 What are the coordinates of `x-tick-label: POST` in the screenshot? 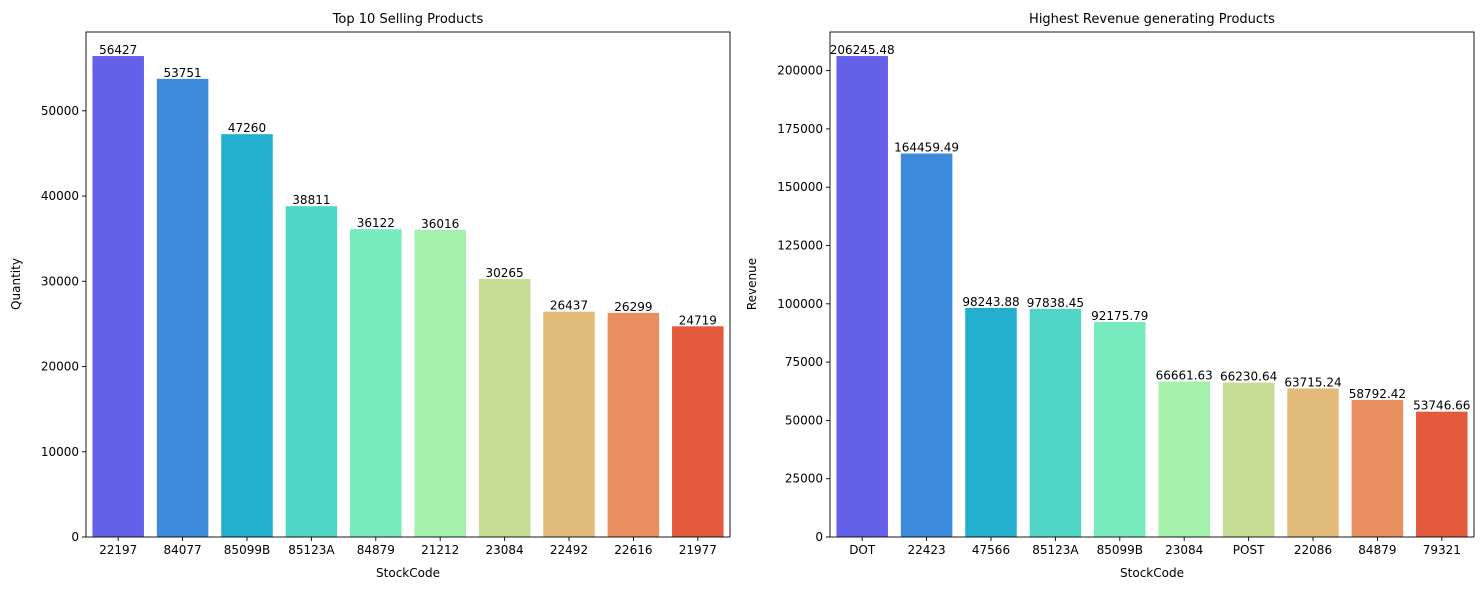 It's located at (1249, 550).